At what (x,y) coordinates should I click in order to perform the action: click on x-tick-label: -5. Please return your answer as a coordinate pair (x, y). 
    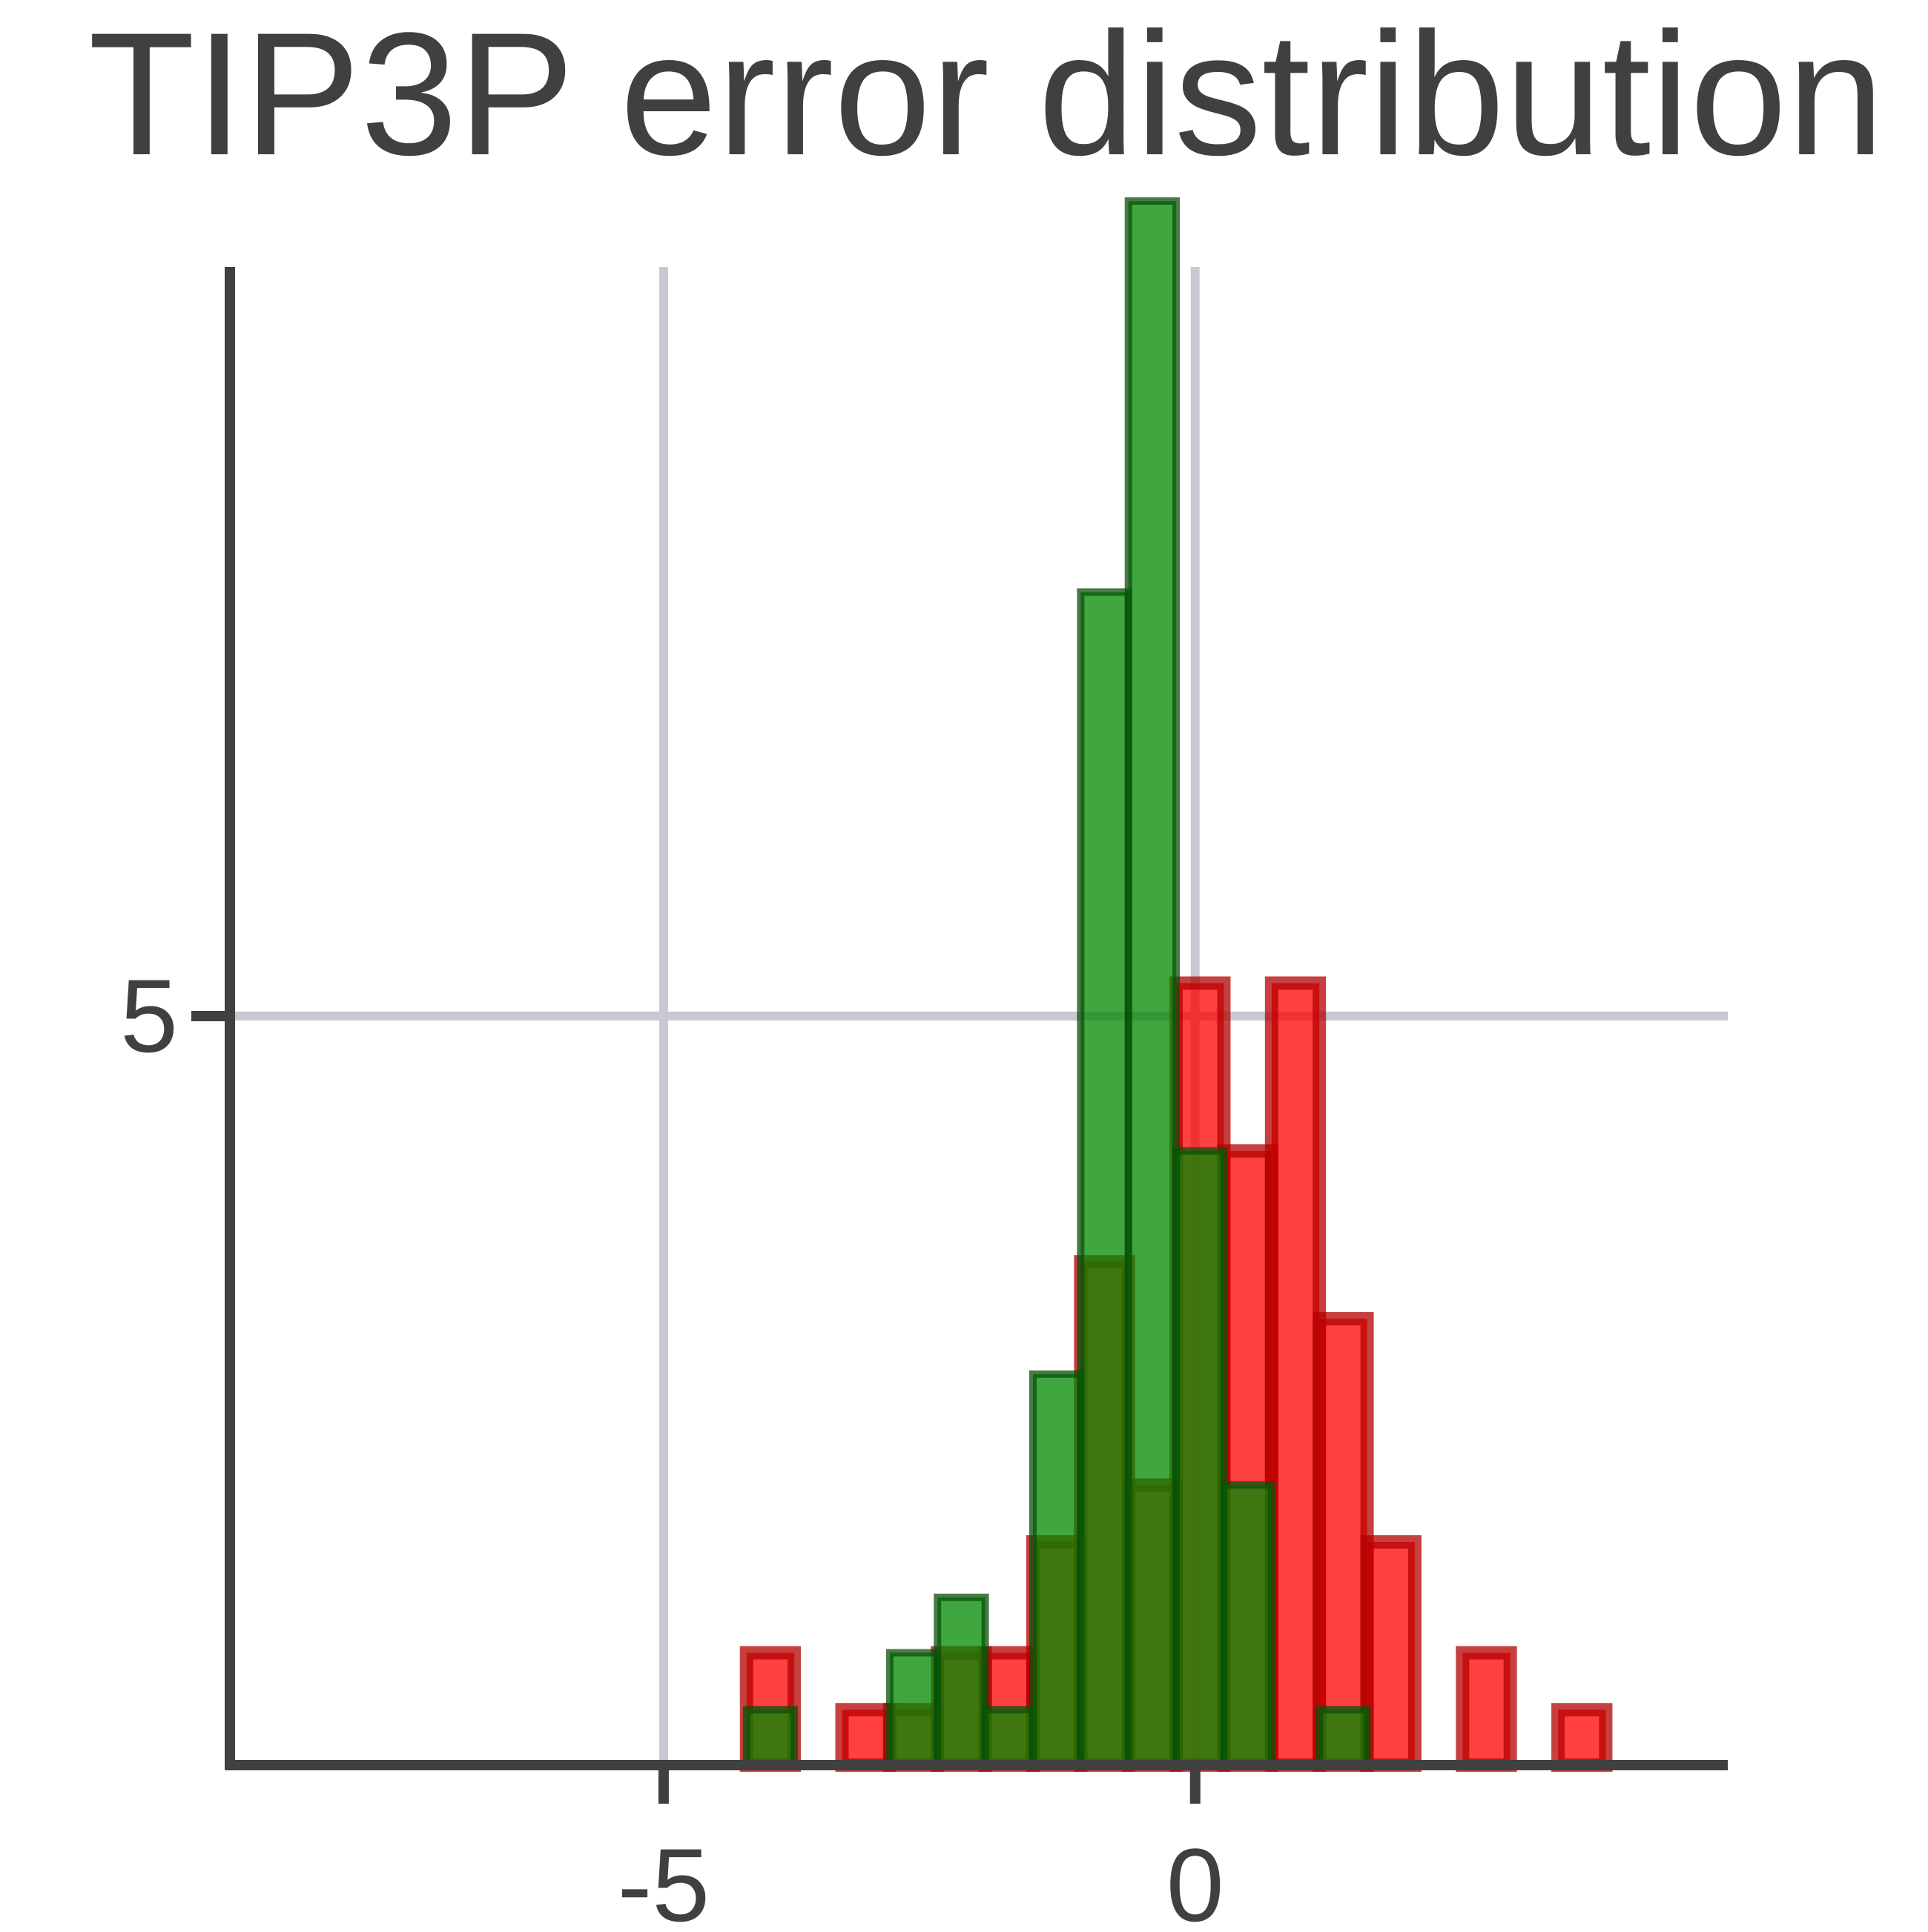
    Looking at the image, I should click on (664, 1877).